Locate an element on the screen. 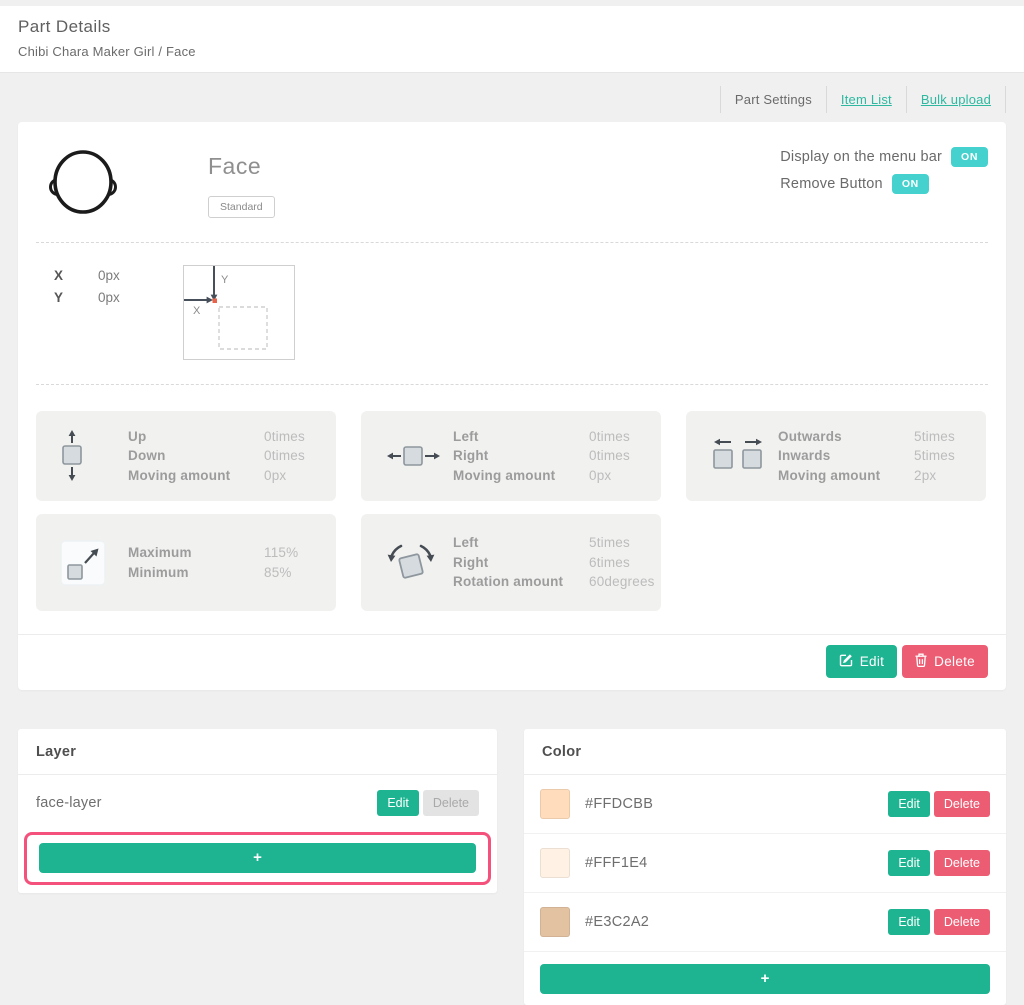  part-type-badge: Standard is located at coordinates (241, 207).